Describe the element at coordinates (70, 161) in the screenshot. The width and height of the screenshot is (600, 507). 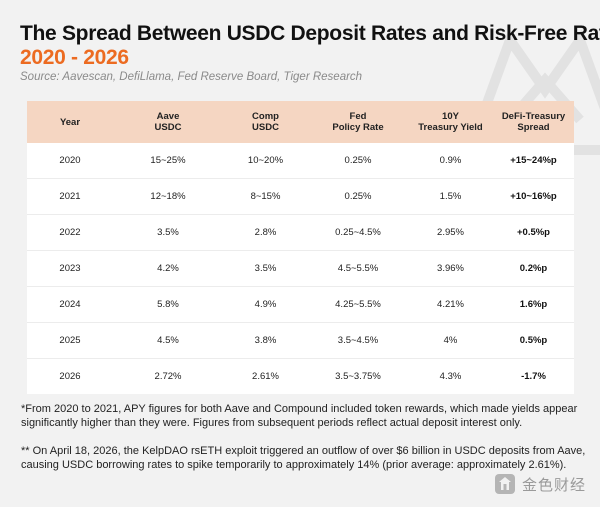
I see `cell-year: 2020` at that location.